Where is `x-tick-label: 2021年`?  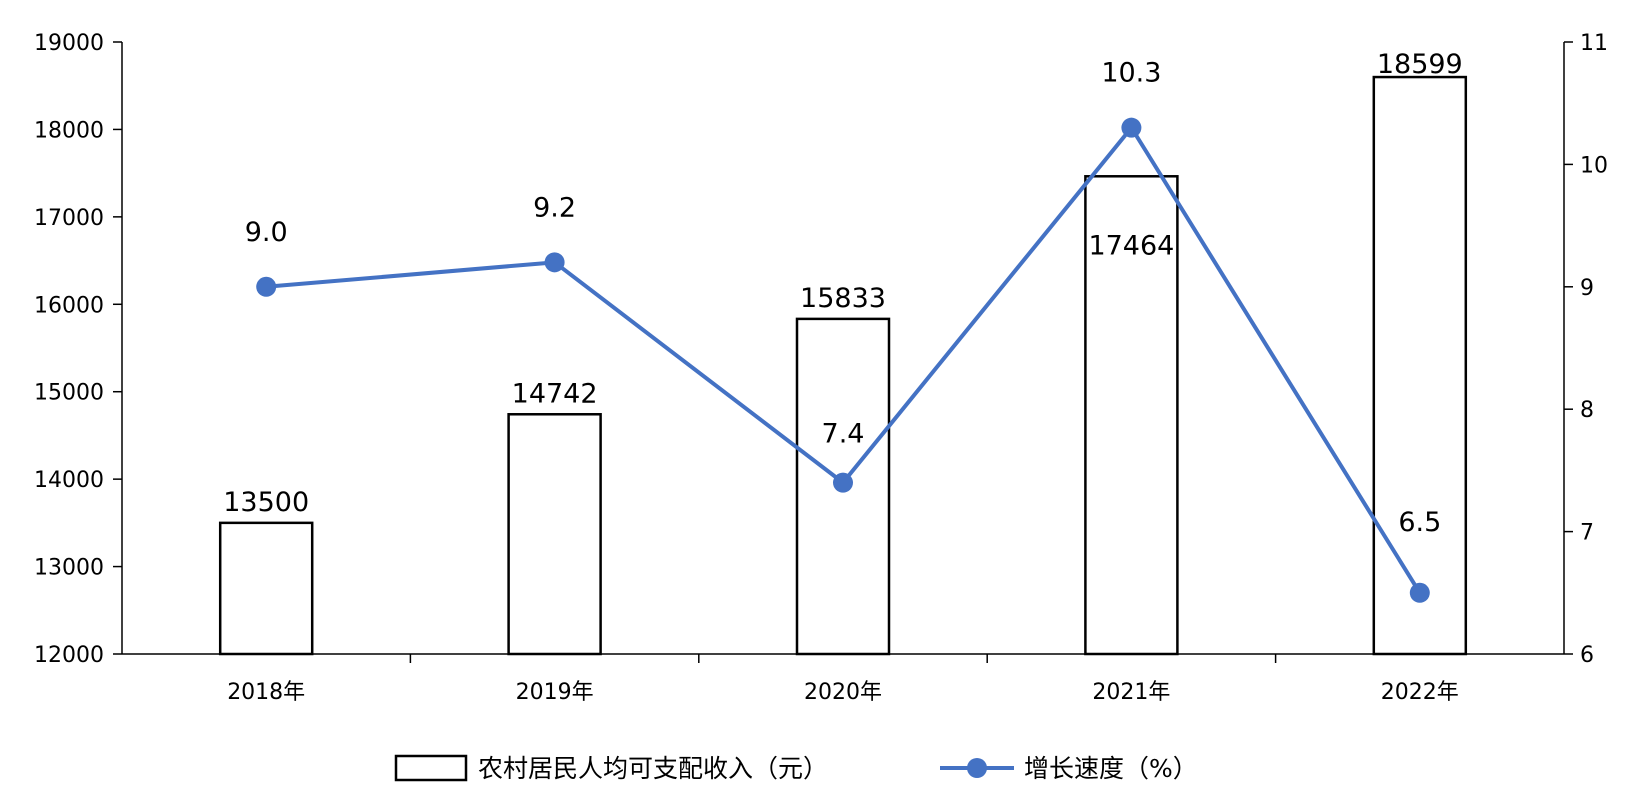 x-tick-label: 2021年 is located at coordinates (1131, 692).